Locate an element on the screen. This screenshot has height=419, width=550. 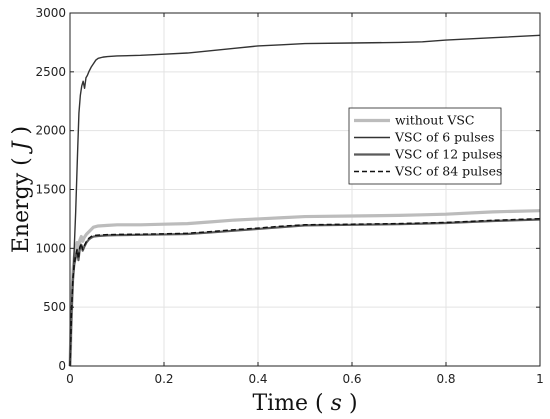
x-tick-label: 0.8 is located at coordinates (445, 379).